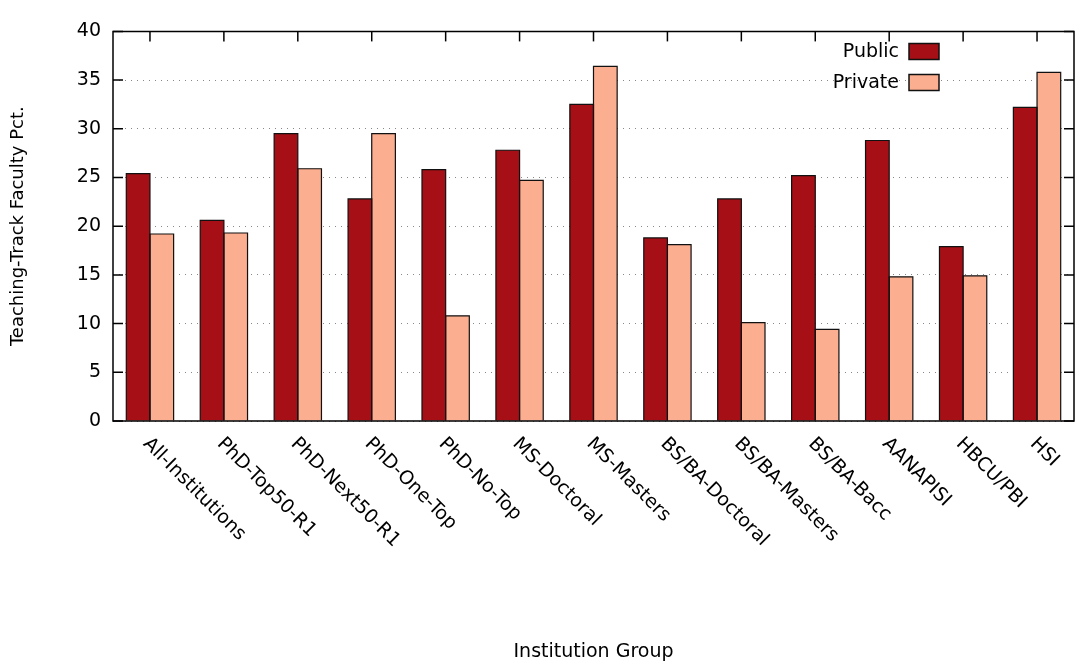  I want to click on y-tick-label: 20, so click(88, 224).